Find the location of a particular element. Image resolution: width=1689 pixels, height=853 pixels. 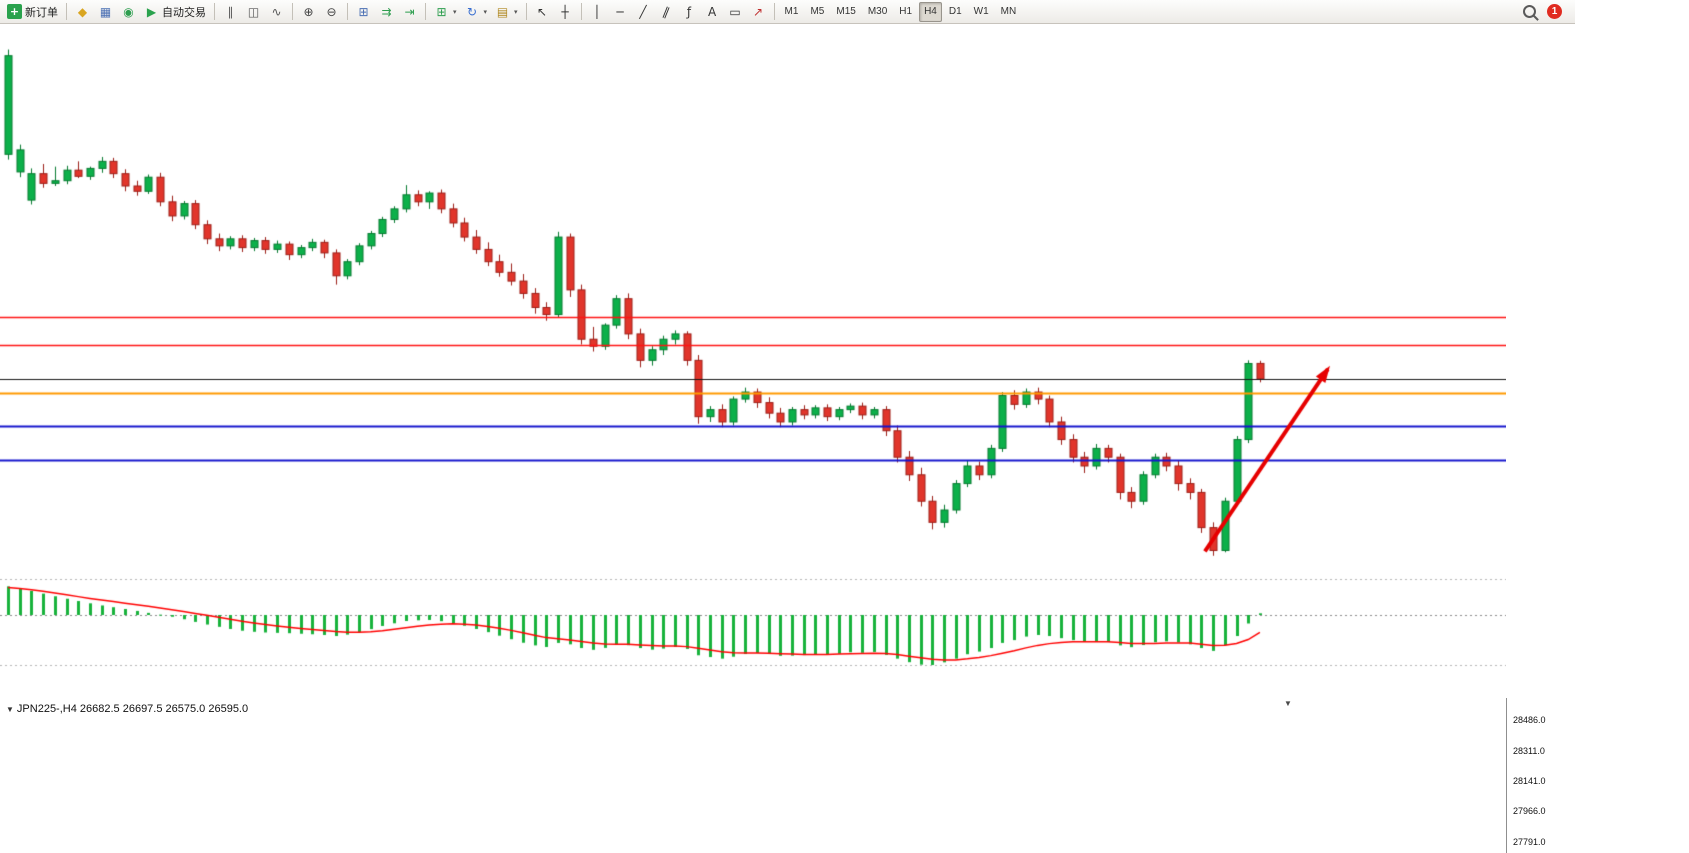

axis-label: 28311.0 is located at coordinates (1529, 750).